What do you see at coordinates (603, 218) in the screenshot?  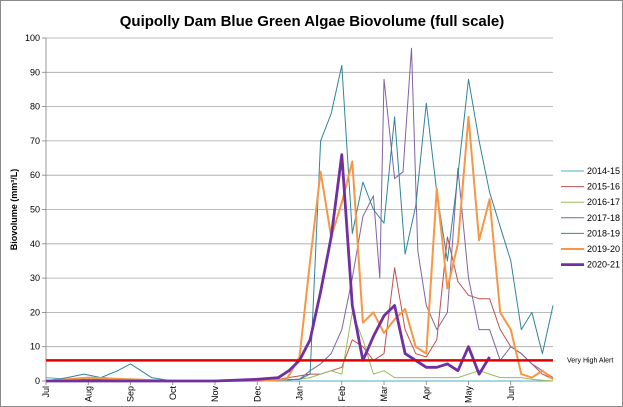 I see `legend-label: 2017-18` at bounding box center [603, 218].